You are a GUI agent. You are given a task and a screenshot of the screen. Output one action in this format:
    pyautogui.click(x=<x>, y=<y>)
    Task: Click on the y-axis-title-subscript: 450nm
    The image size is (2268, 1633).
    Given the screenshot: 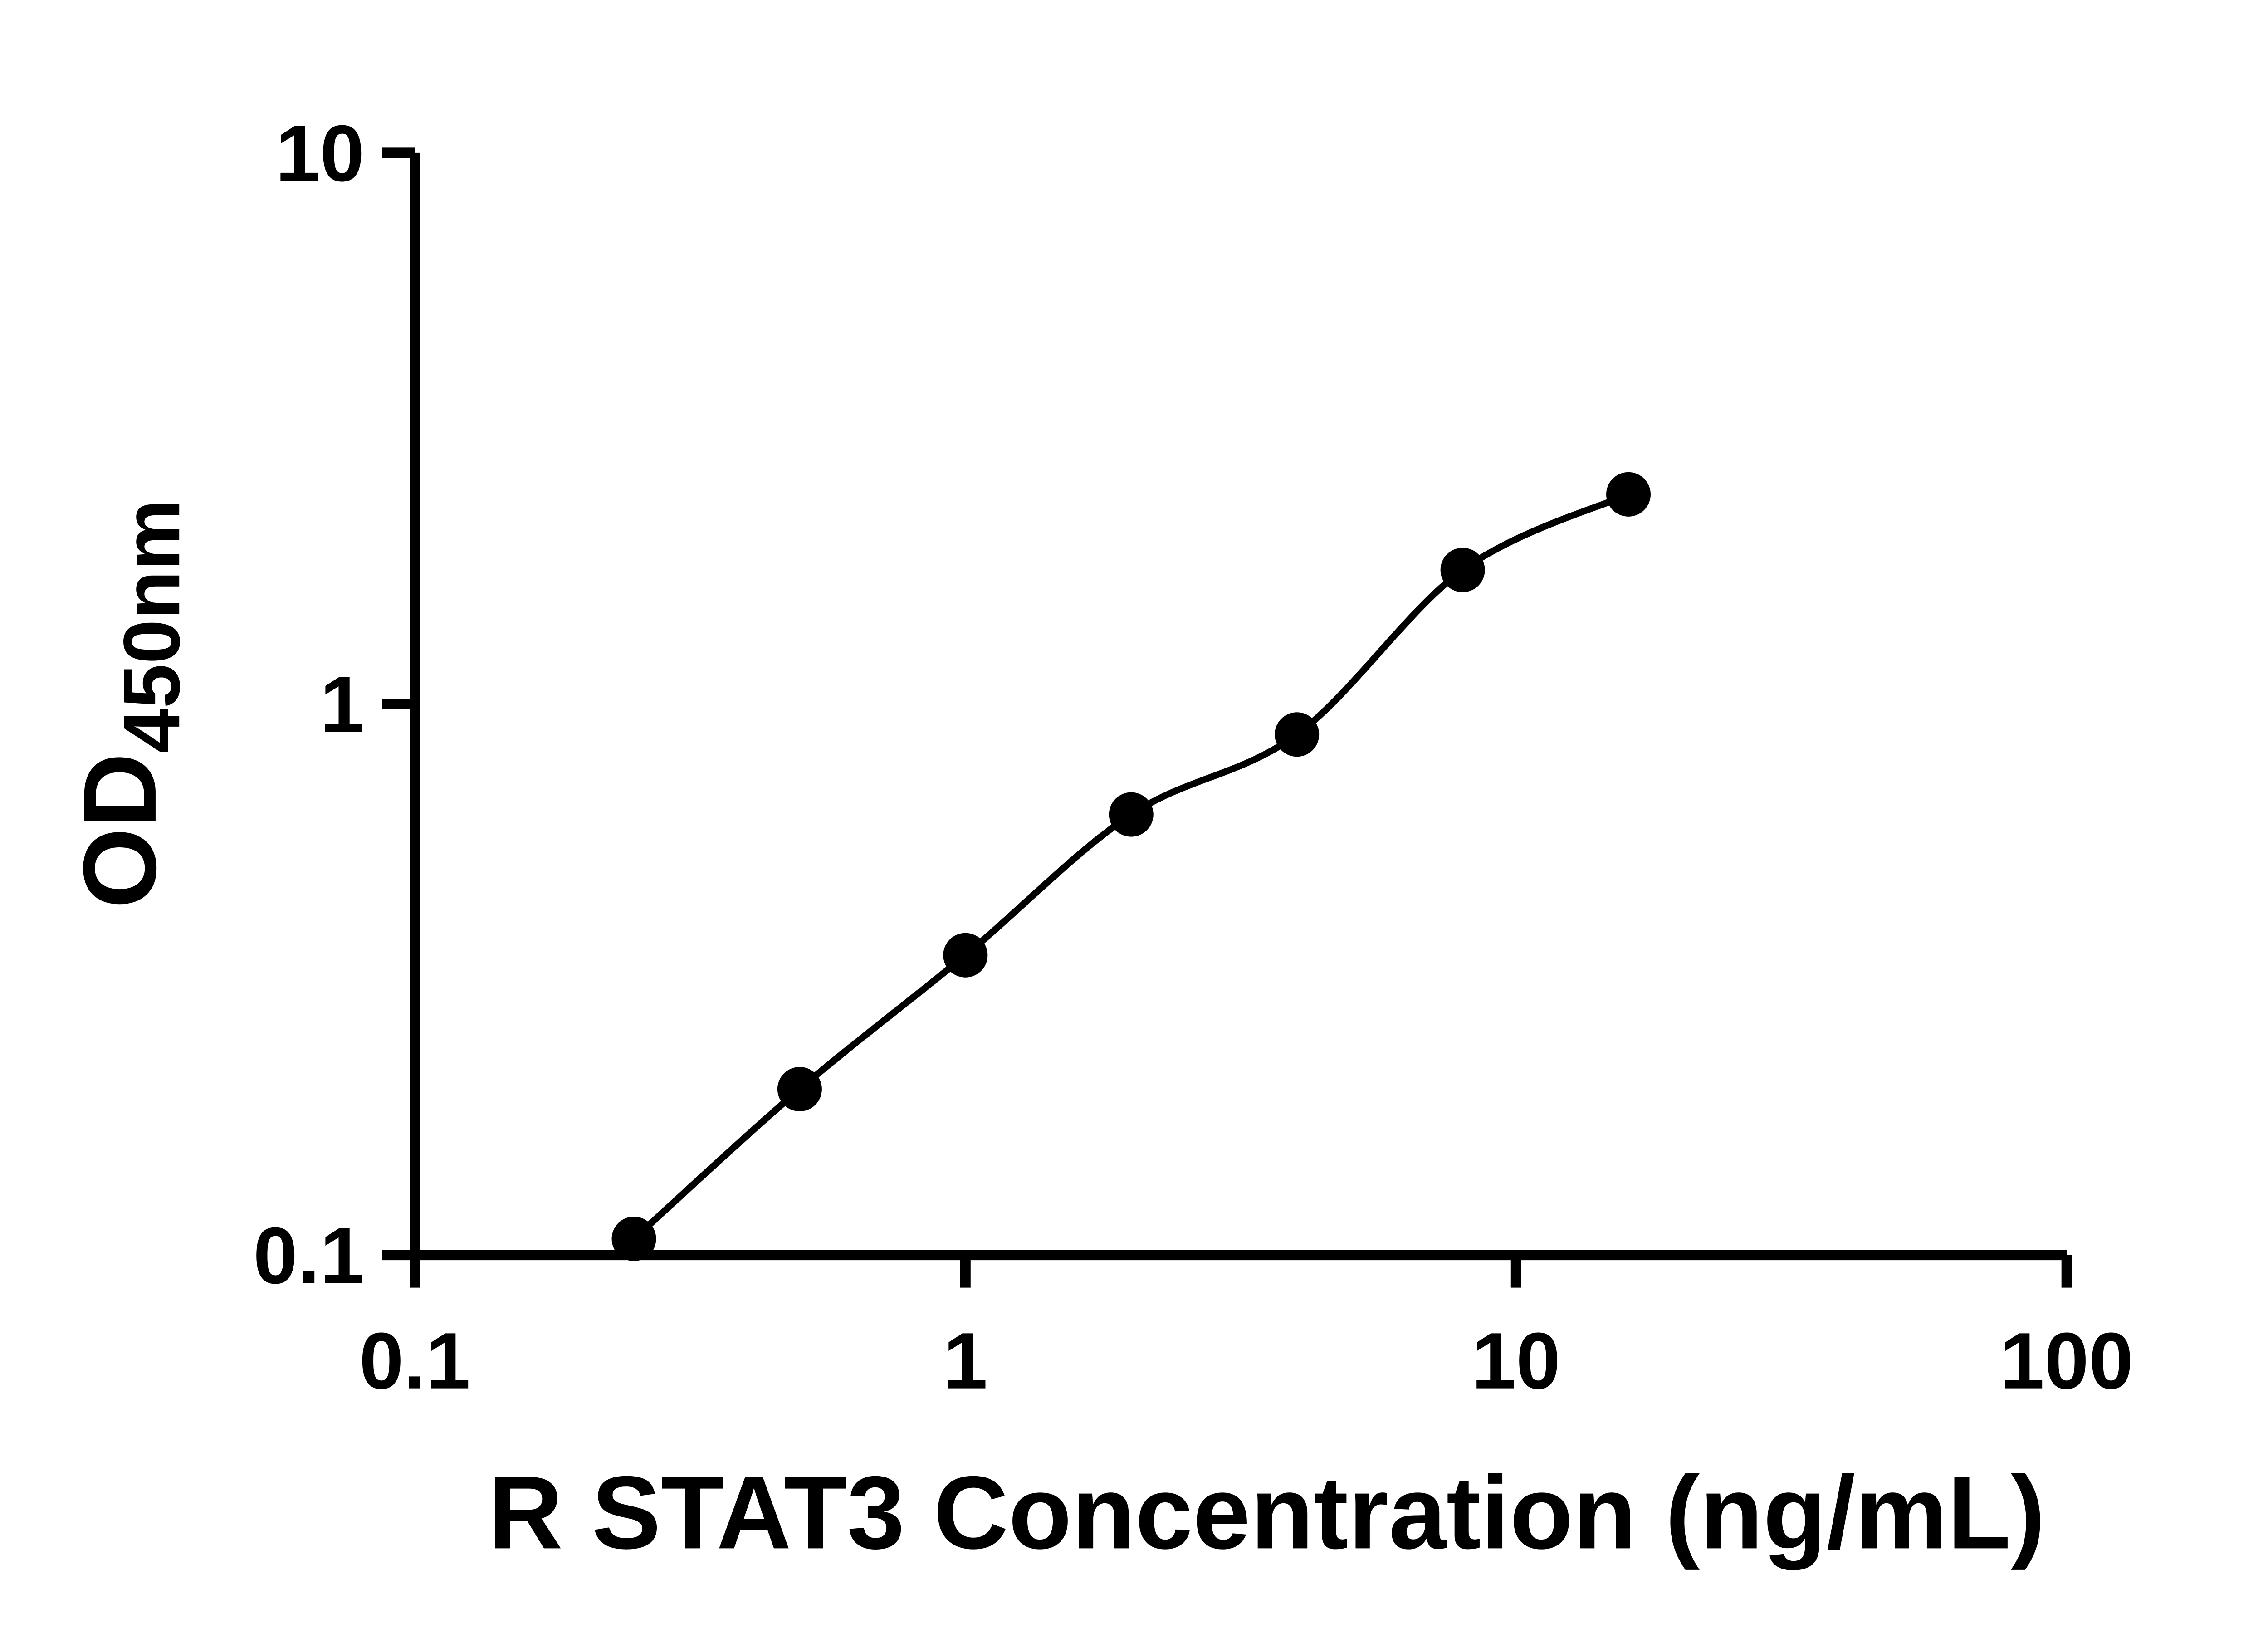 What is the action you would take?
    pyautogui.click(x=151, y=626)
    